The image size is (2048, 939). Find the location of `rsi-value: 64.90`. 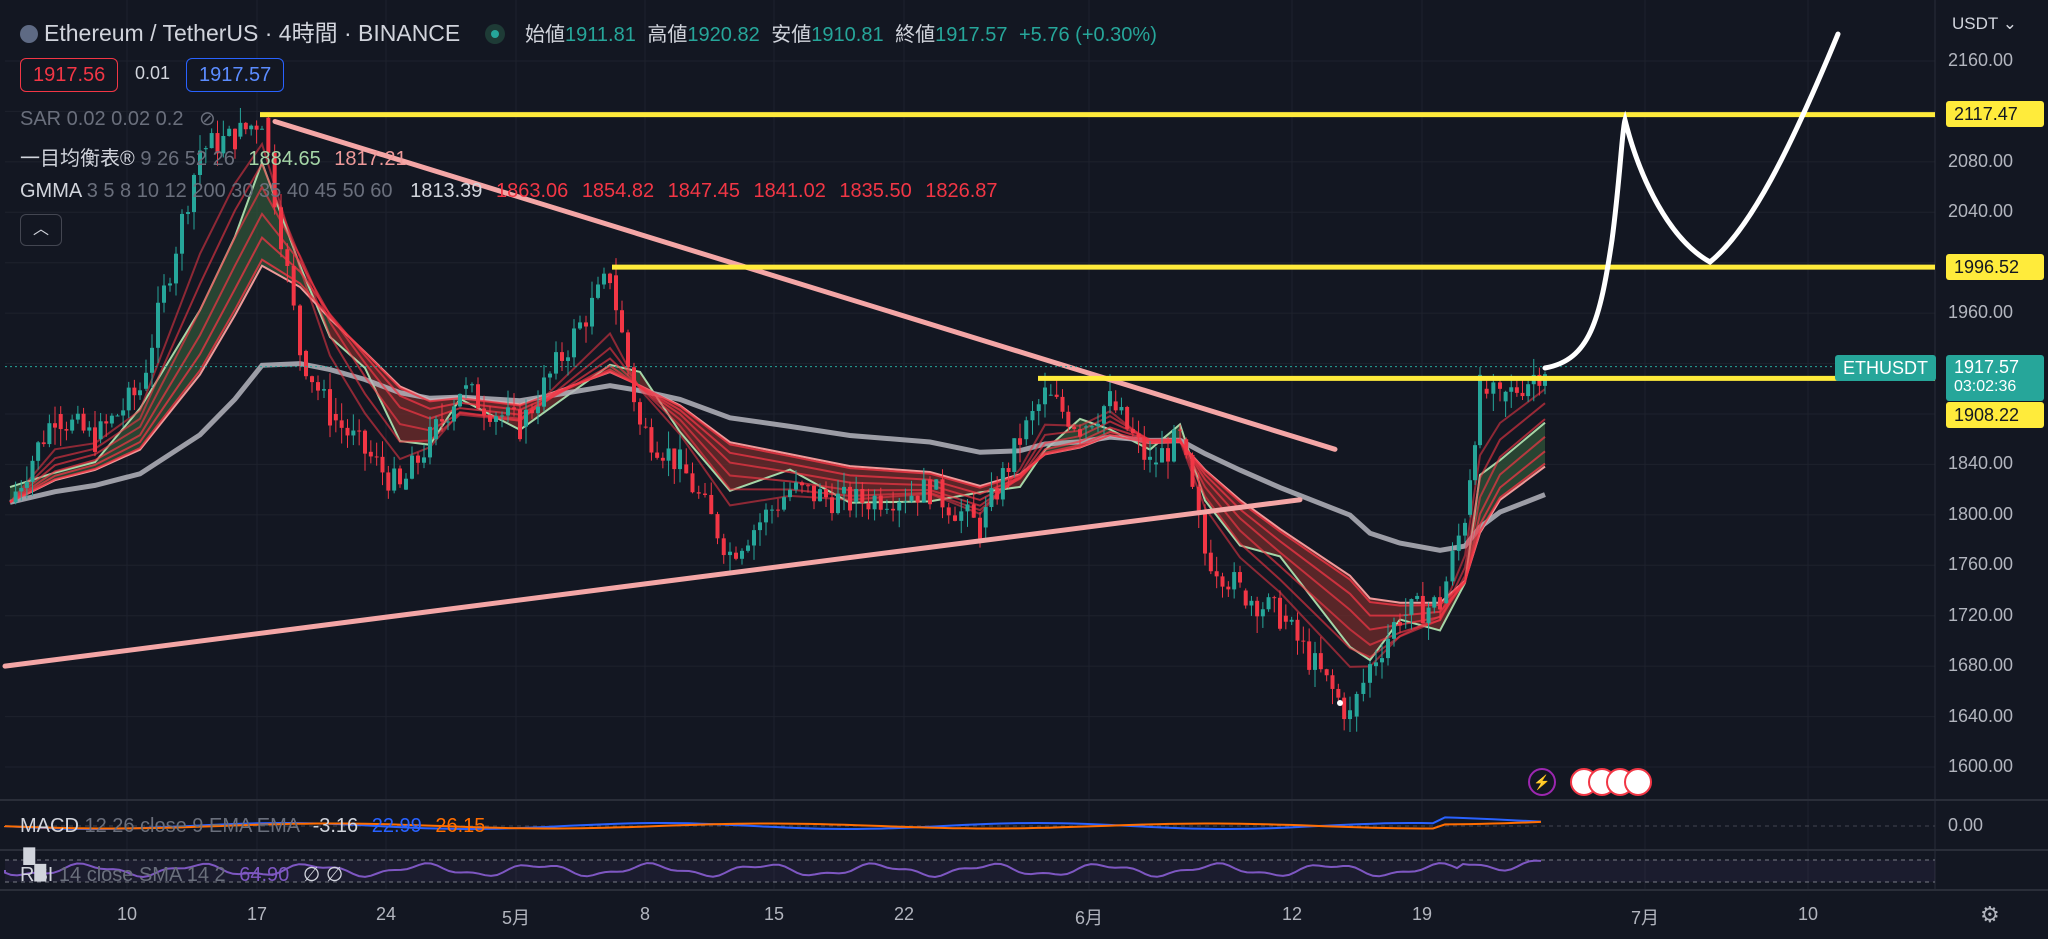

rsi-value: 64.90 is located at coordinates (264, 875).